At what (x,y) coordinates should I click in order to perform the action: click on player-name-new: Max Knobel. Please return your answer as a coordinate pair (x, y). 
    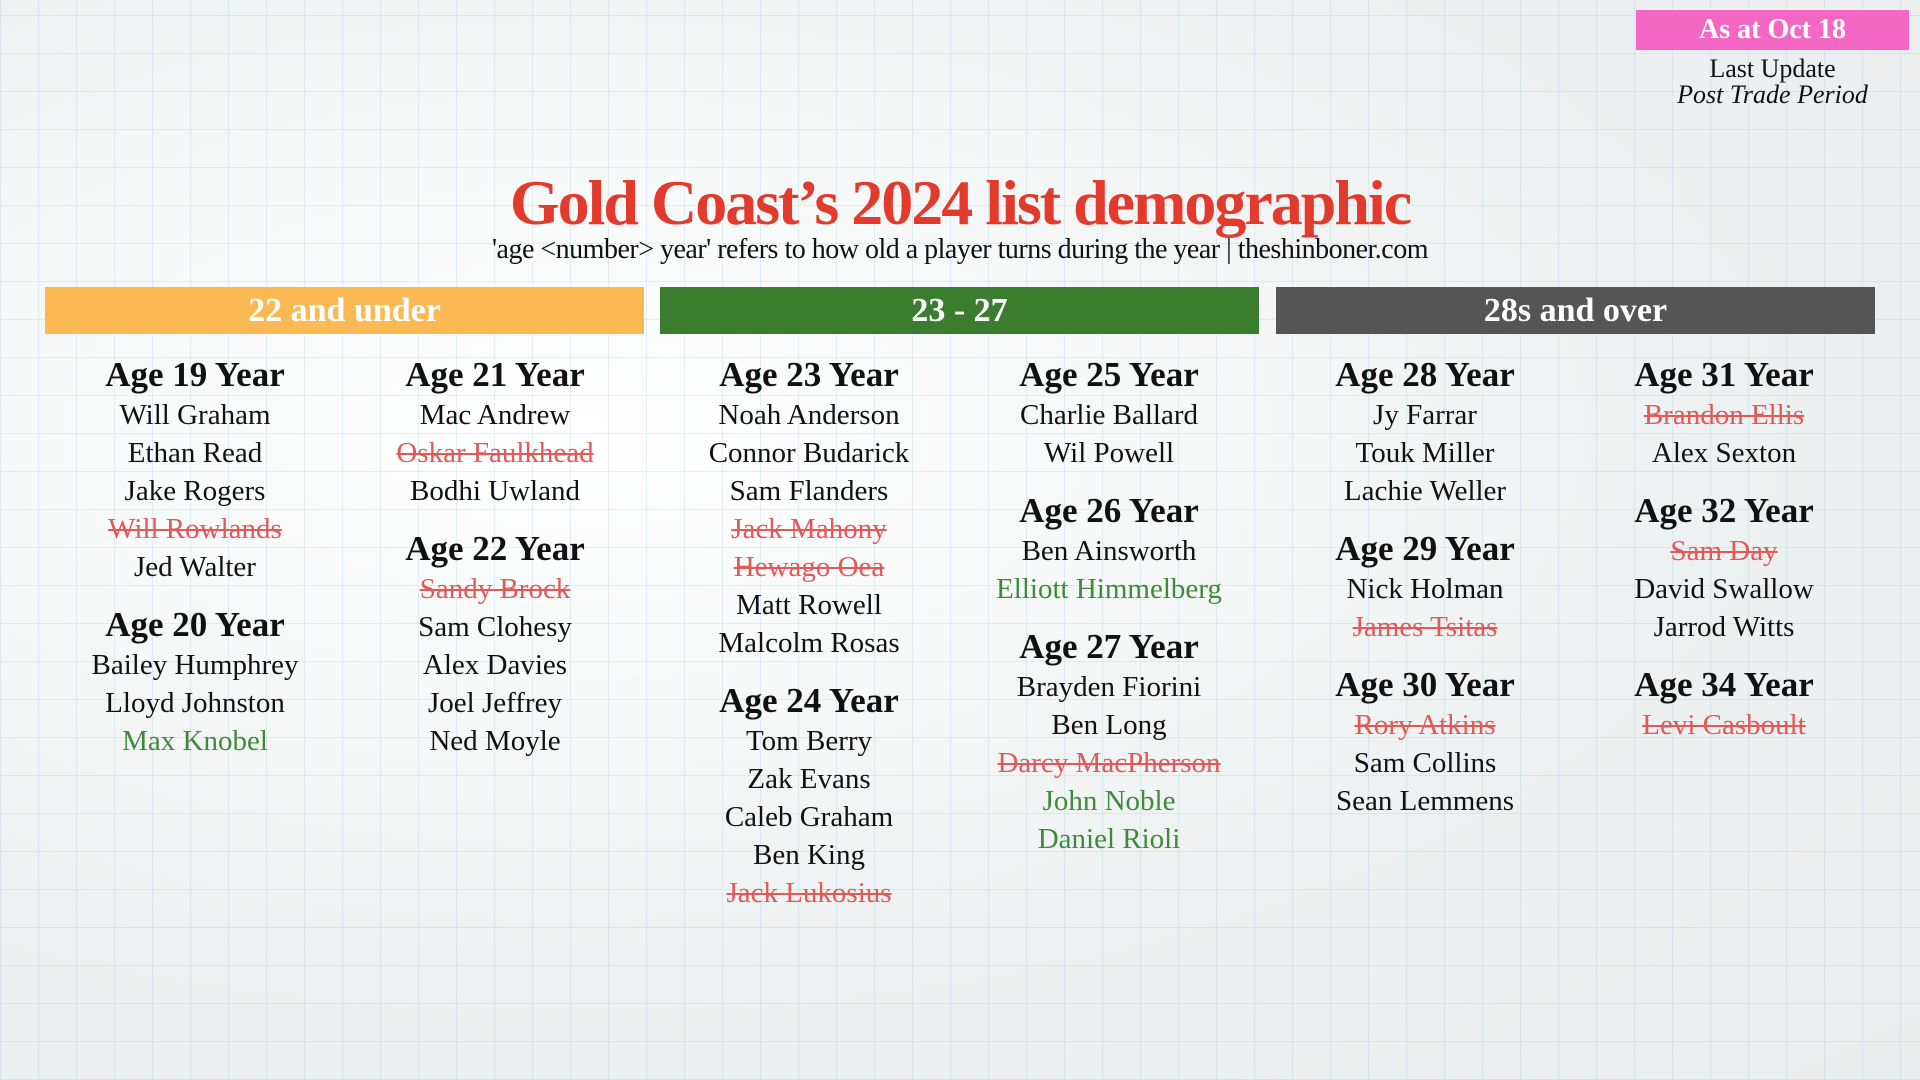
    Looking at the image, I should click on (195, 741).